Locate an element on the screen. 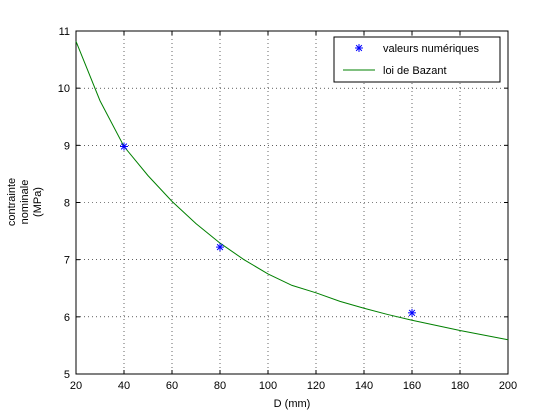 The image size is (560, 420). legend-asterisk is located at coordinates (359, 48).